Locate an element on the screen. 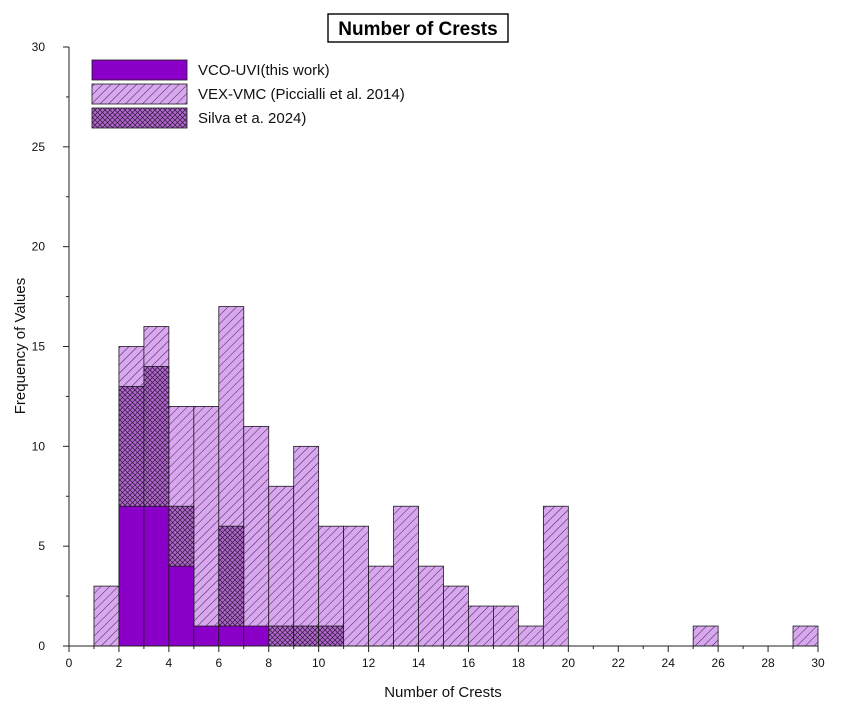  x-tick-label: 8 is located at coordinates (268, 663).